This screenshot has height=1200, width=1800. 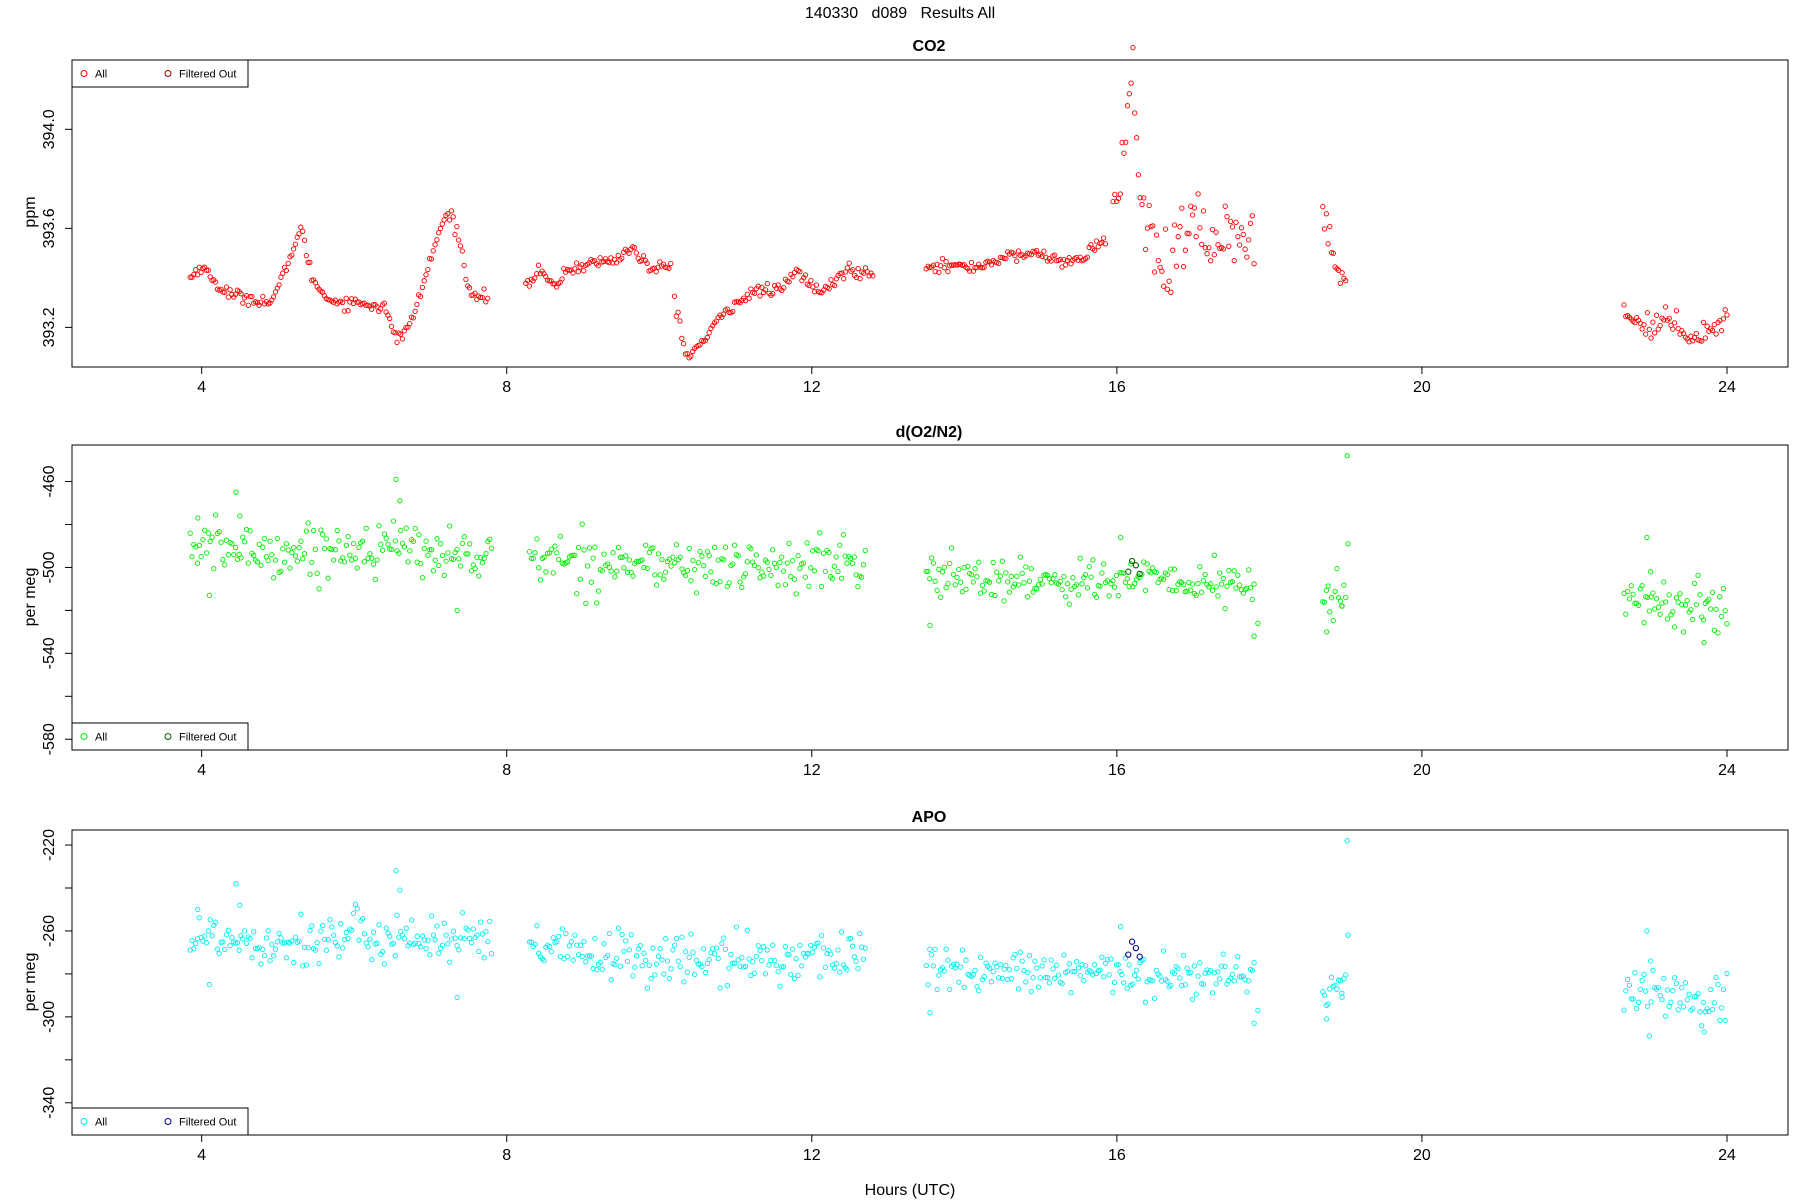 I want to click on series-filtered-points, so click(x=1134, y=949).